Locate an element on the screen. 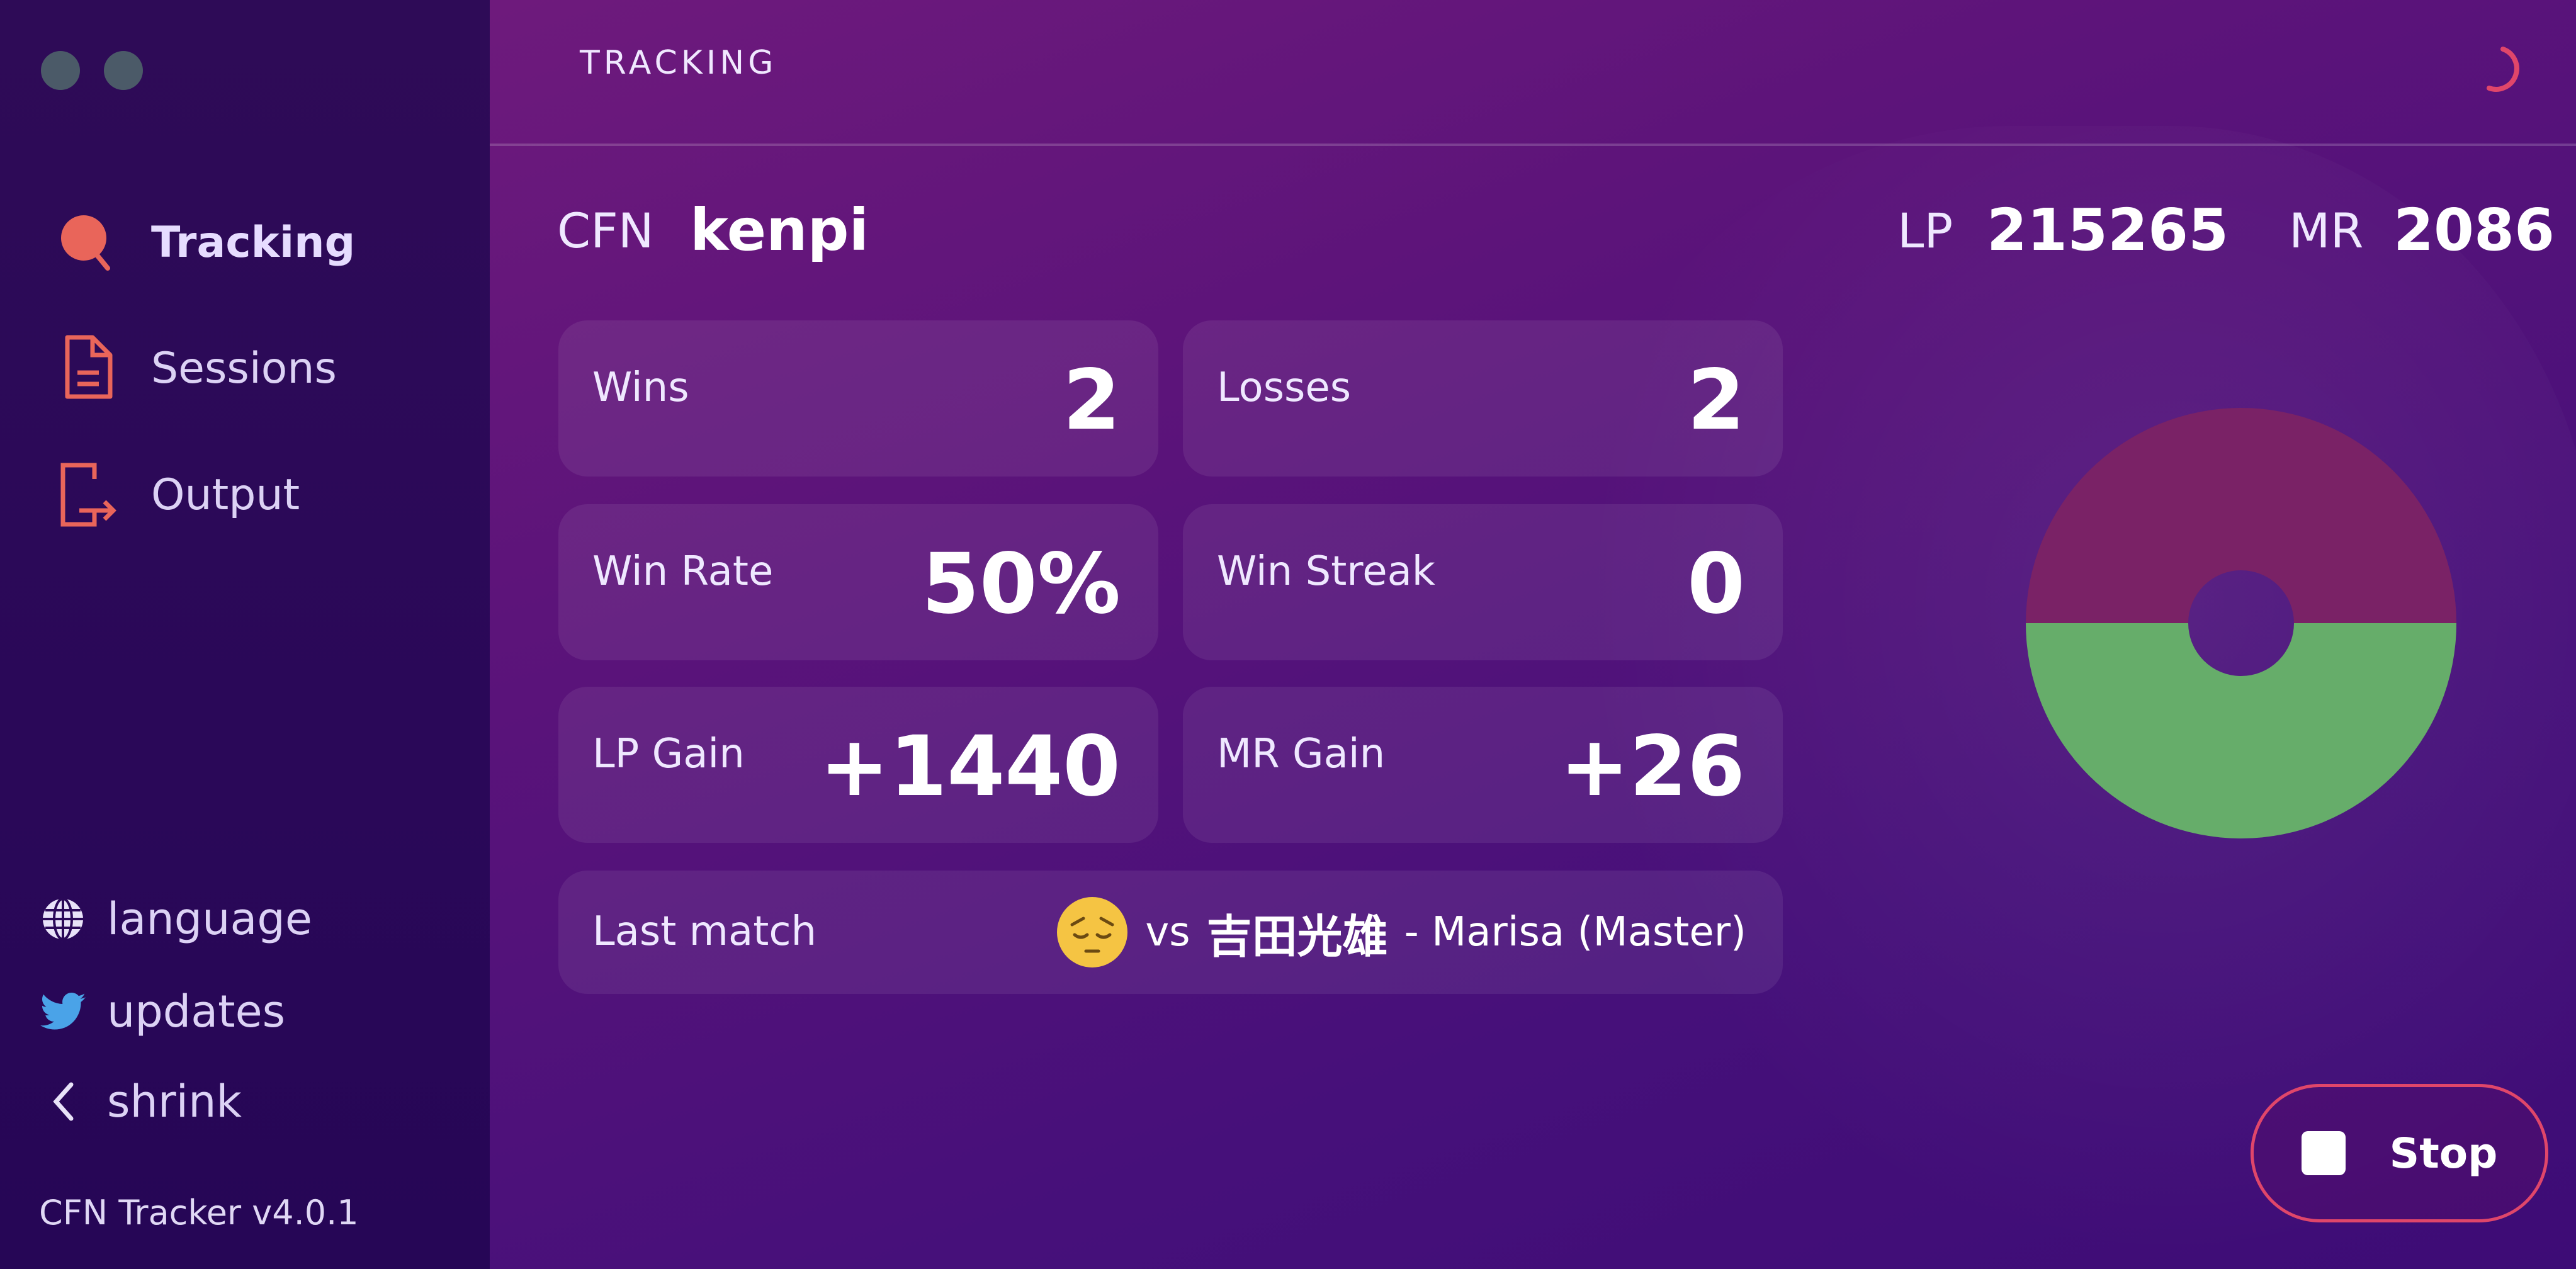 This screenshot has height=1269, width=2576. stat-card-losses: Losses 2 is located at coordinates (1483, 398).